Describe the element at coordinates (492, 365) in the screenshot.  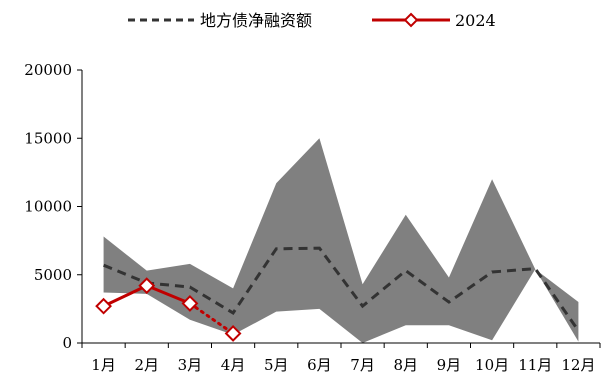
I see `x-tick-label: 10月` at that location.